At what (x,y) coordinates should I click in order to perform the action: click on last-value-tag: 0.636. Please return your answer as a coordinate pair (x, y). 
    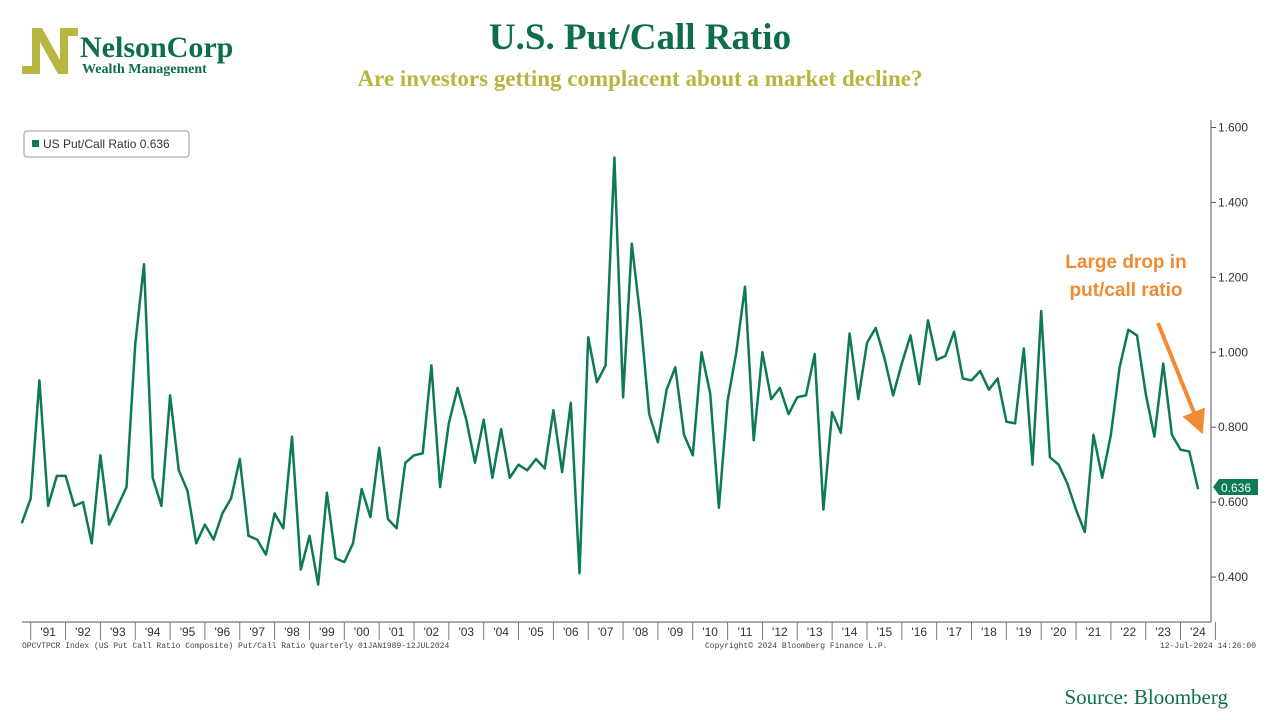
    Looking at the image, I should click on (1235, 487).